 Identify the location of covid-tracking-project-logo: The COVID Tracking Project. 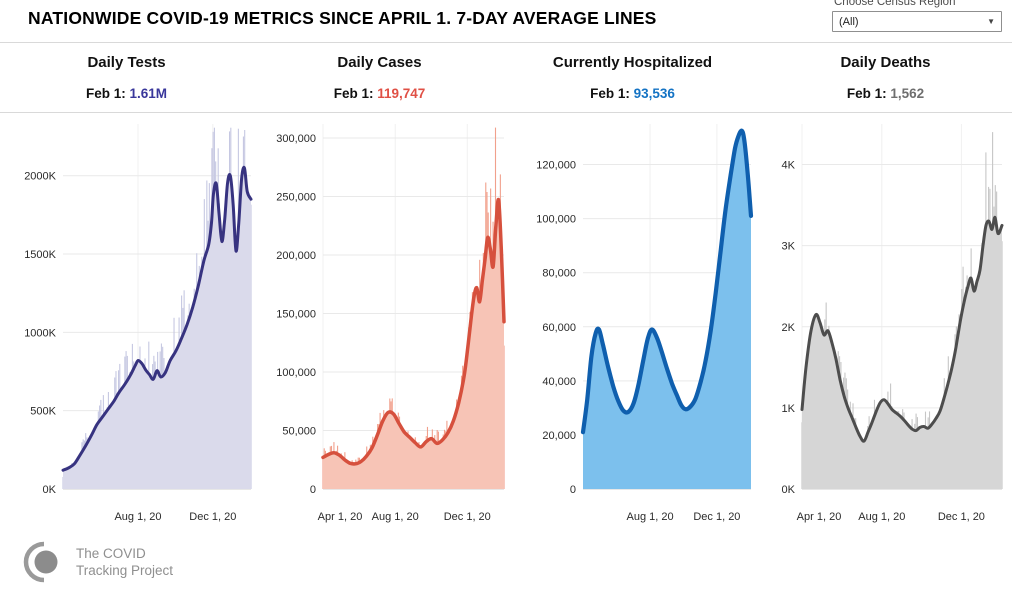
(97, 562).